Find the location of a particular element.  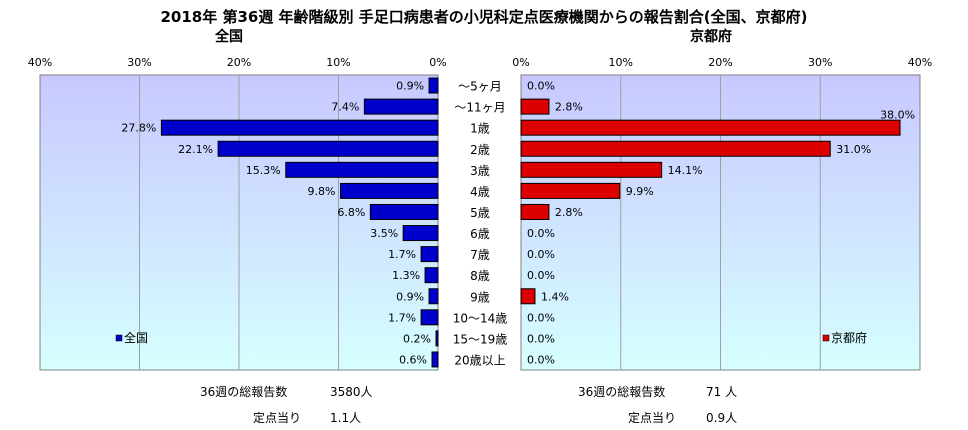

national-data-label: 22.1% is located at coordinates (195, 149).